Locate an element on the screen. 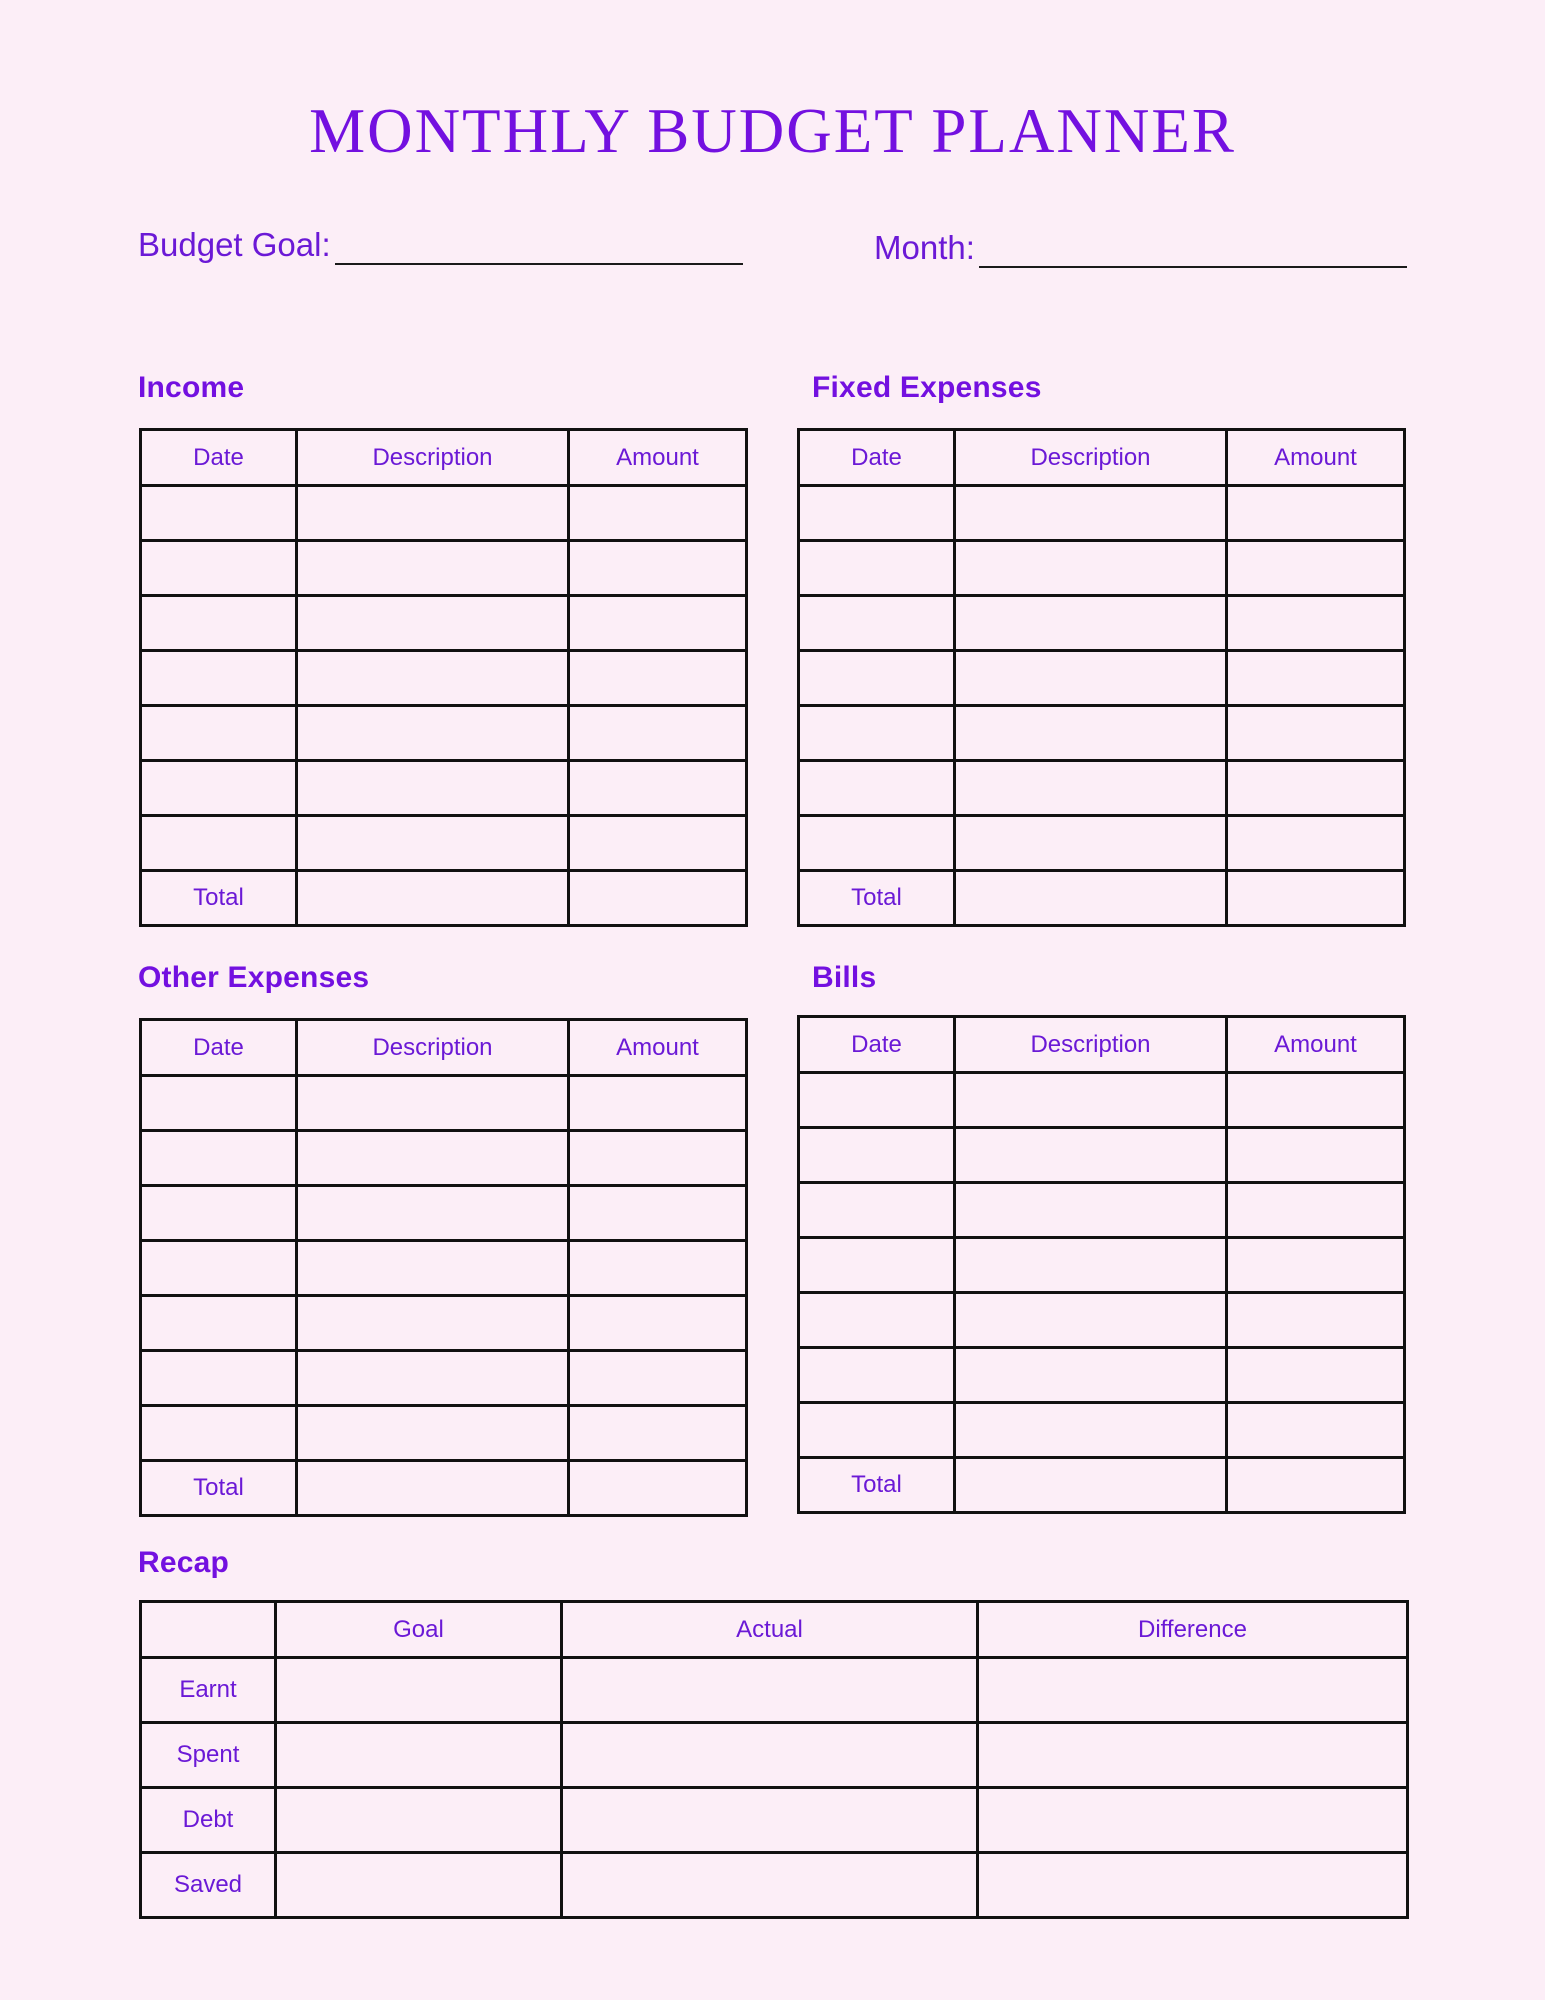 The height and width of the screenshot is (2000, 1545). recap-cell-earnt-actual is located at coordinates (769, 1690).